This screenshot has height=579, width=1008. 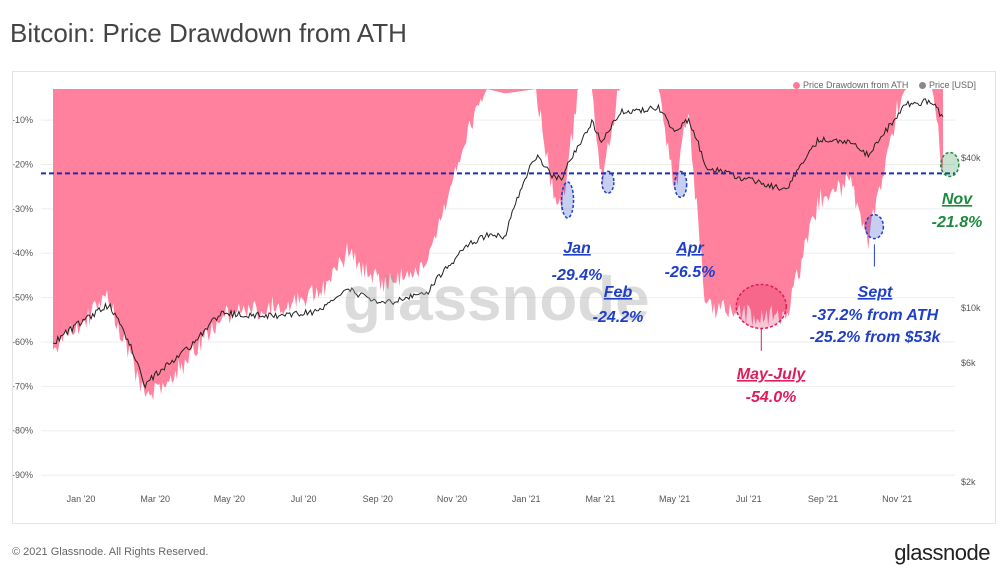 What do you see at coordinates (577, 248) in the screenshot?
I see `jan-label: Jan` at bounding box center [577, 248].